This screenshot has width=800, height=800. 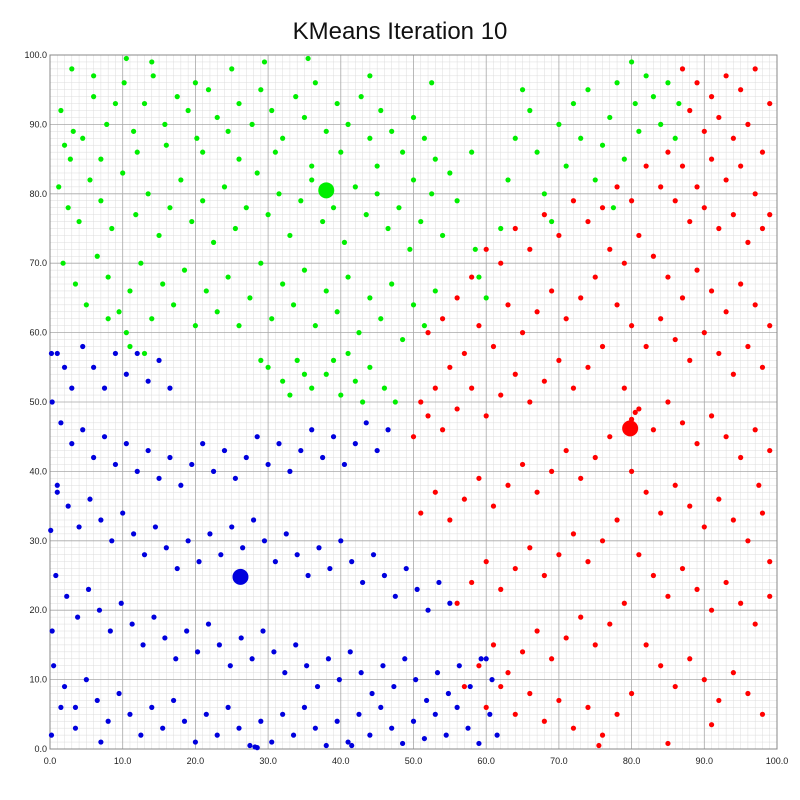 What do you see at coordinates (486, 761) in the screenshot?
I see `x-tick-label: 60.0` at bounding box center [486, 761].